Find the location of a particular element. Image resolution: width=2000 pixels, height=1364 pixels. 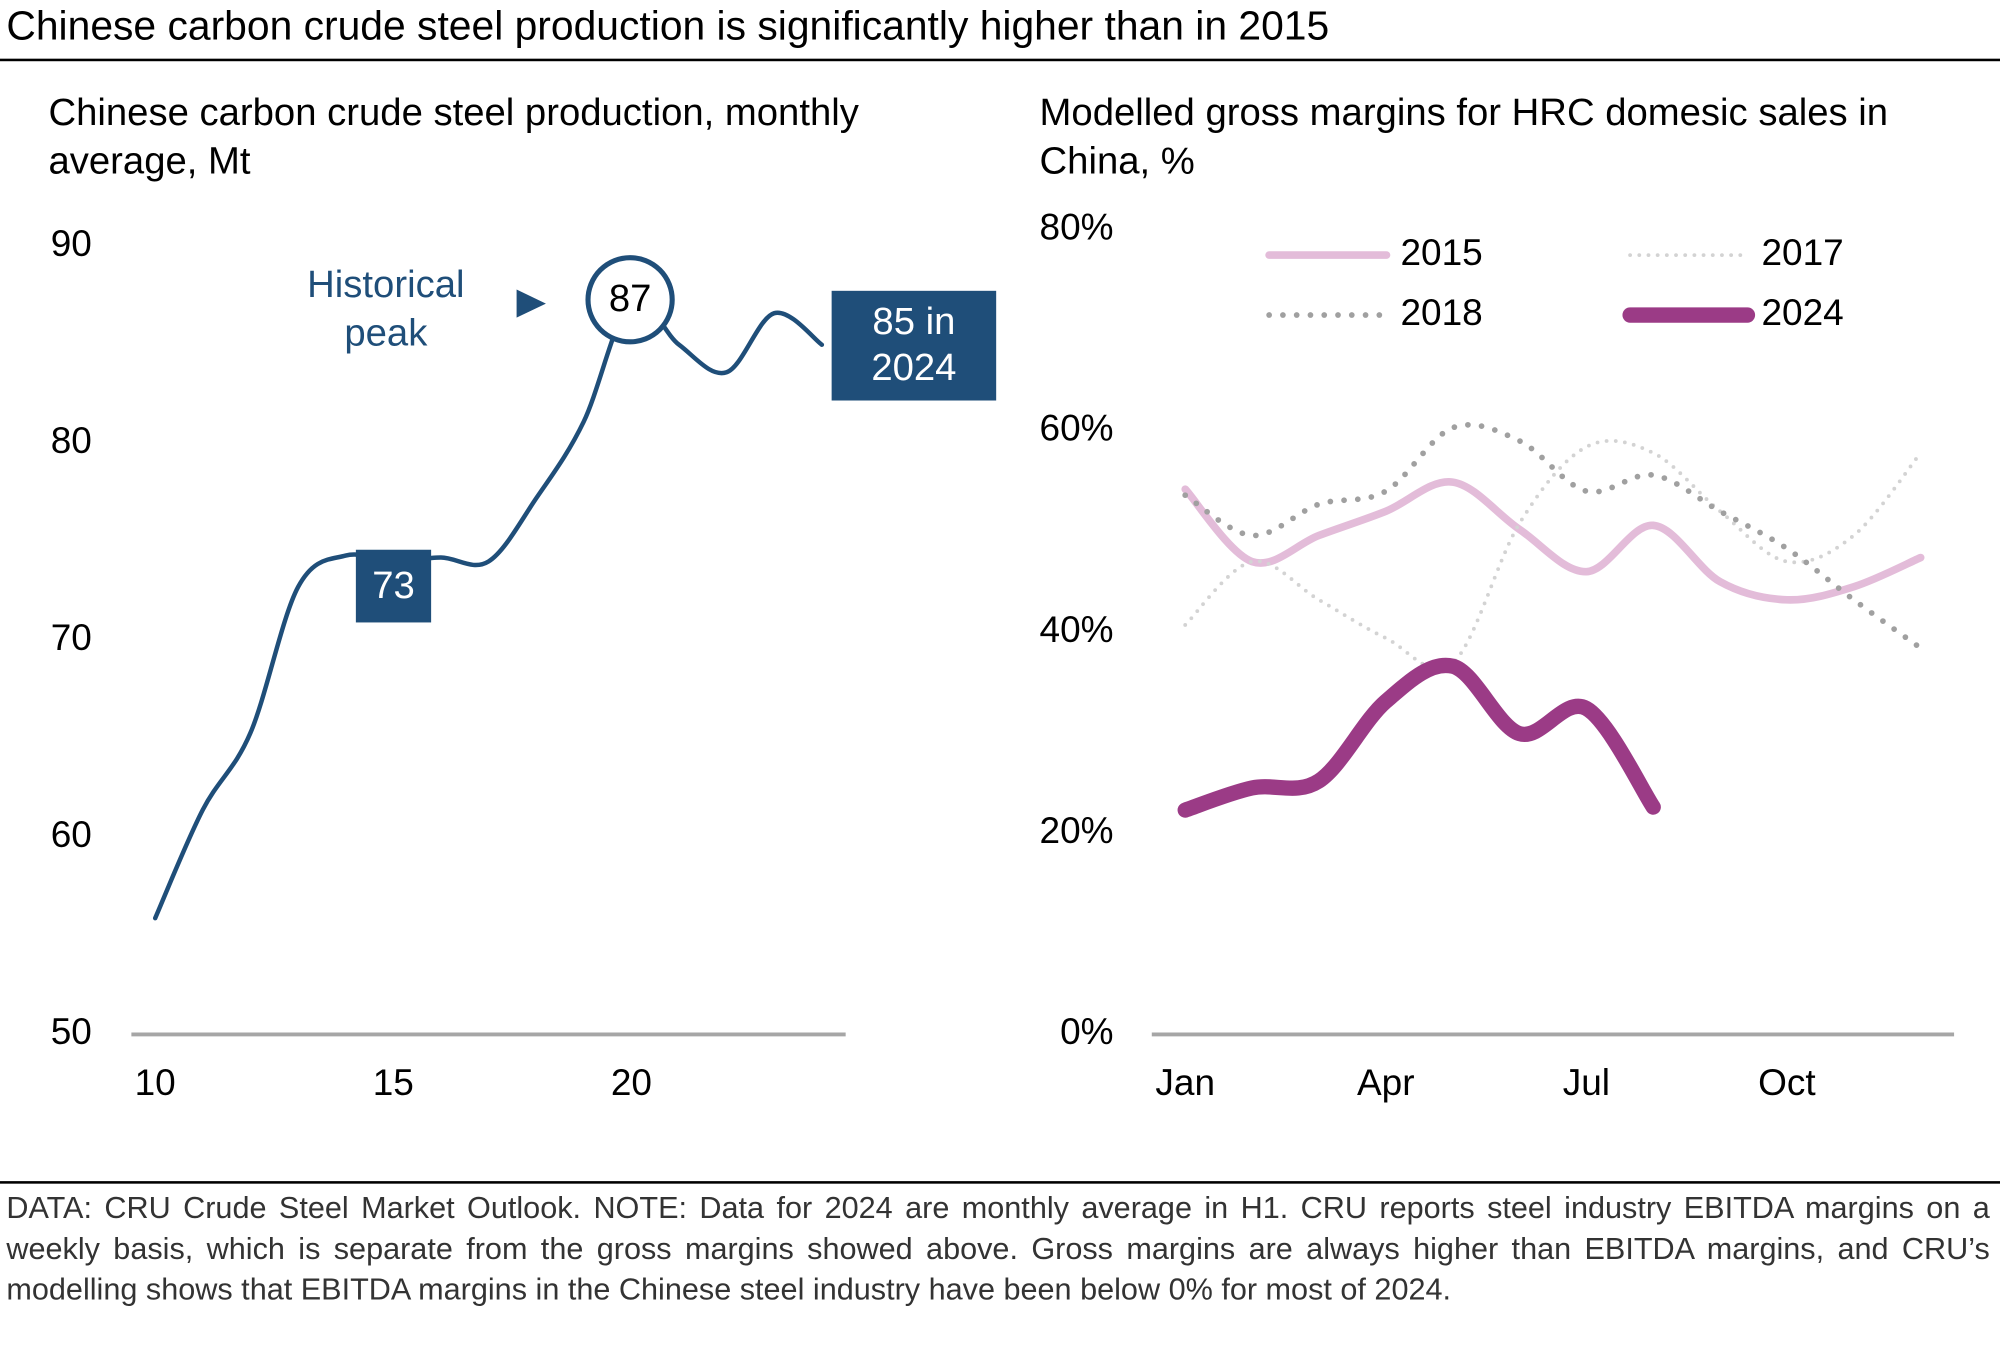

legend-label: 2015 is located at coordinates (1442, 252).